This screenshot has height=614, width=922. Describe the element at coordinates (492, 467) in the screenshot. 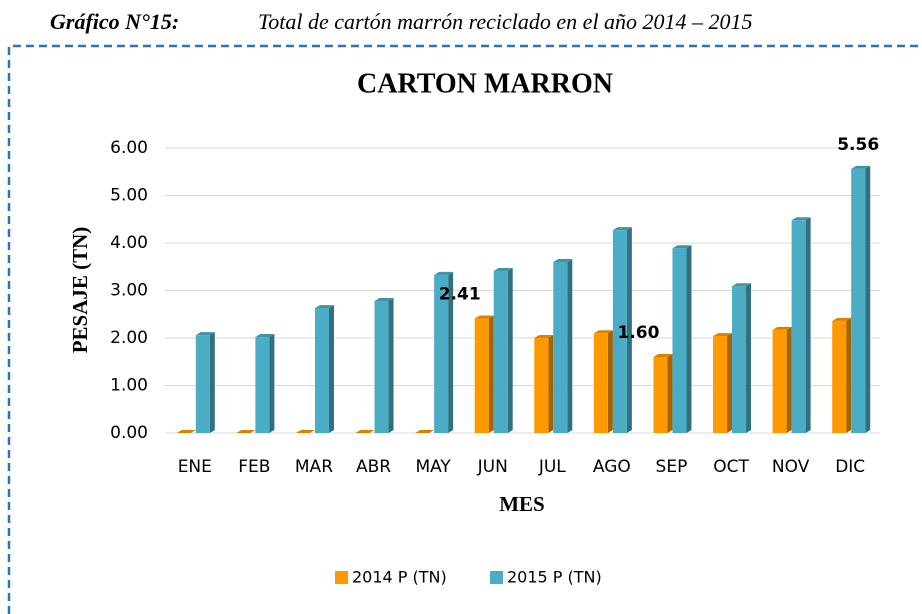

I see `x-tick-label: JUN` at that location.